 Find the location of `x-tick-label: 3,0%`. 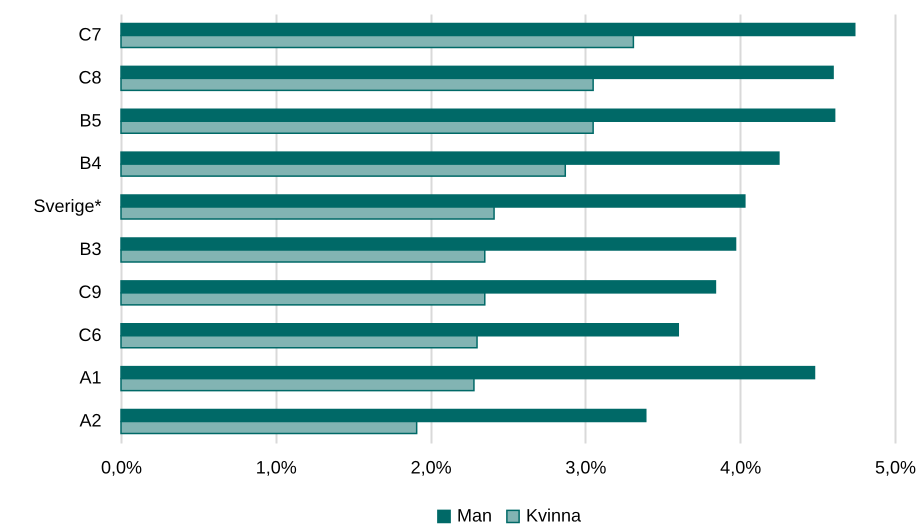

x-tick-label: 3,0% is located at coordinates (585, 468).